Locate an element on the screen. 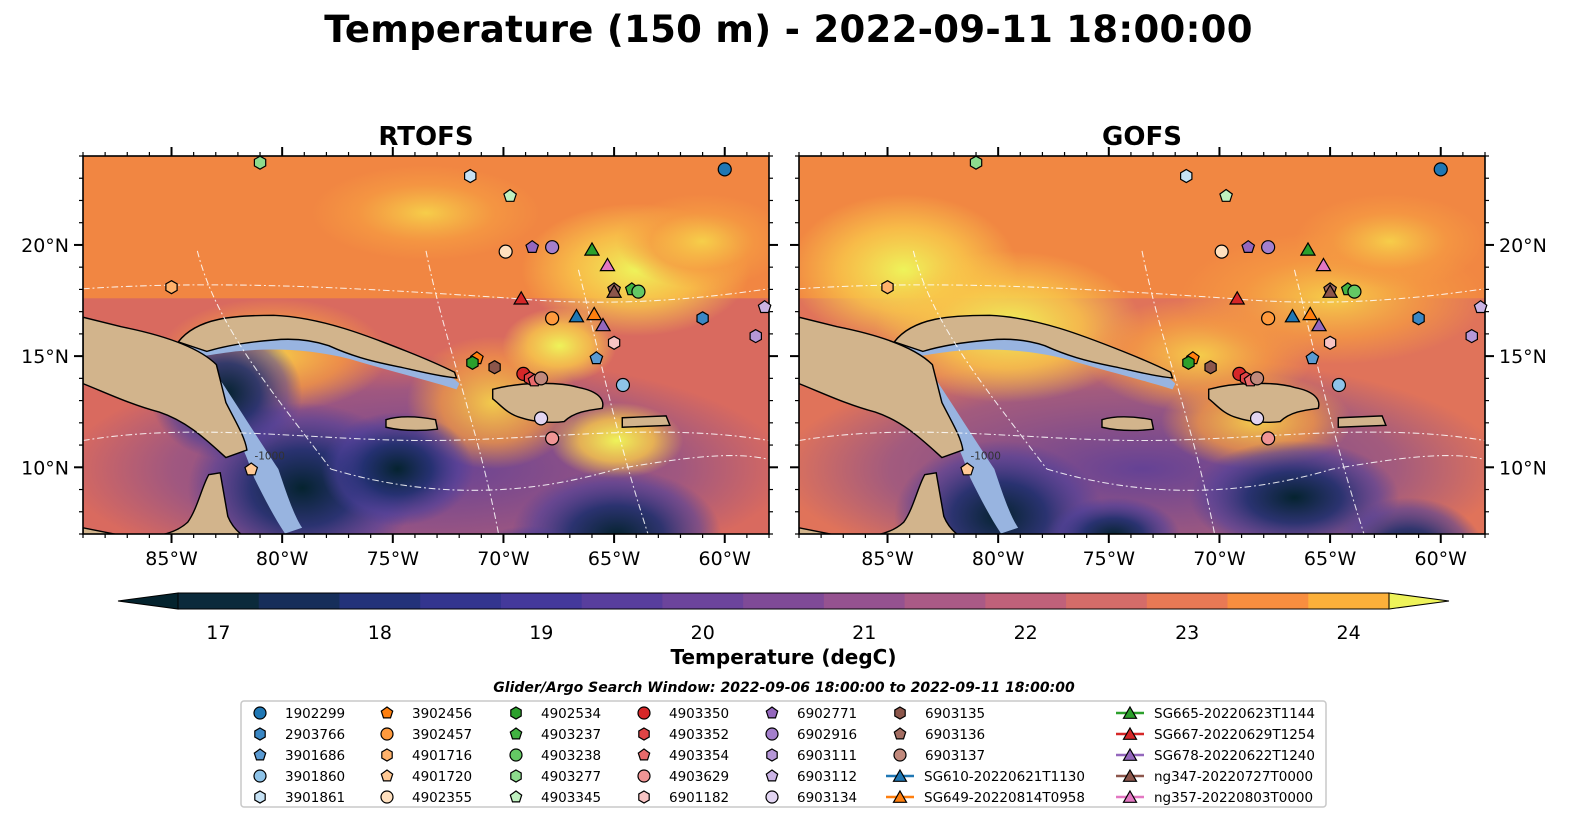 This screenshot has height=826, width=1577. legend-label: 6903111 is located at coordinates (827, 756).